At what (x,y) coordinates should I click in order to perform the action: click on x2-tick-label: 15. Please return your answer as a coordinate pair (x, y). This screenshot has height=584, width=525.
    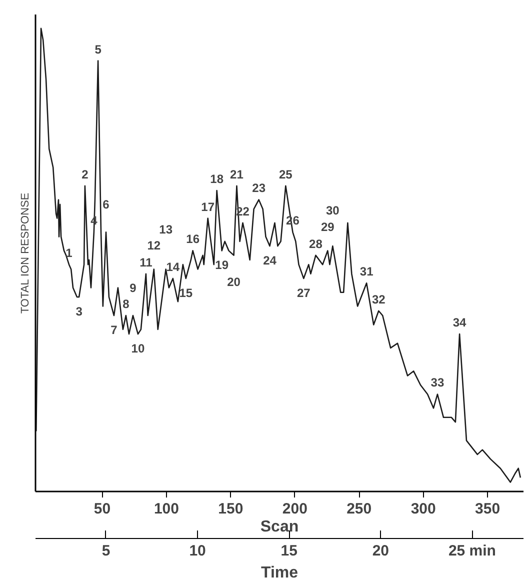
    Looking at the image, I should click on (289, 551).